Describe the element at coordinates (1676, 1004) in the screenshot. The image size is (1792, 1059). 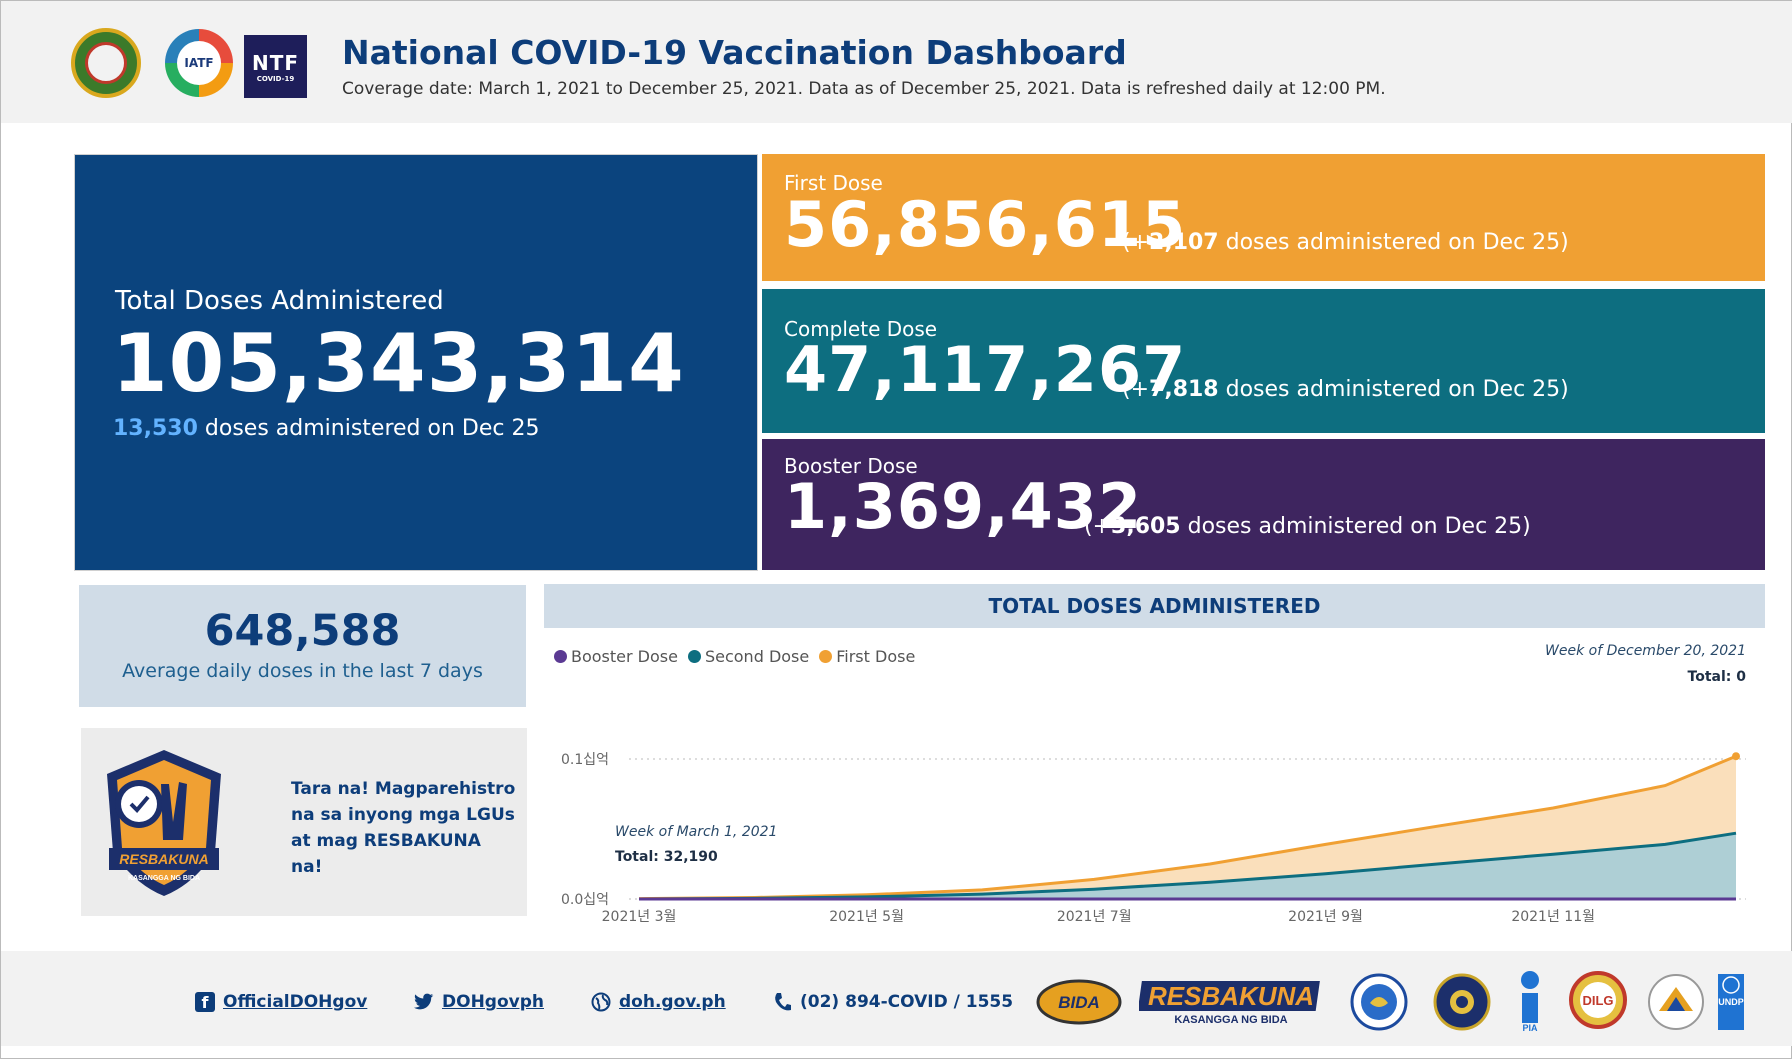
I see `seal-logo` at that location.